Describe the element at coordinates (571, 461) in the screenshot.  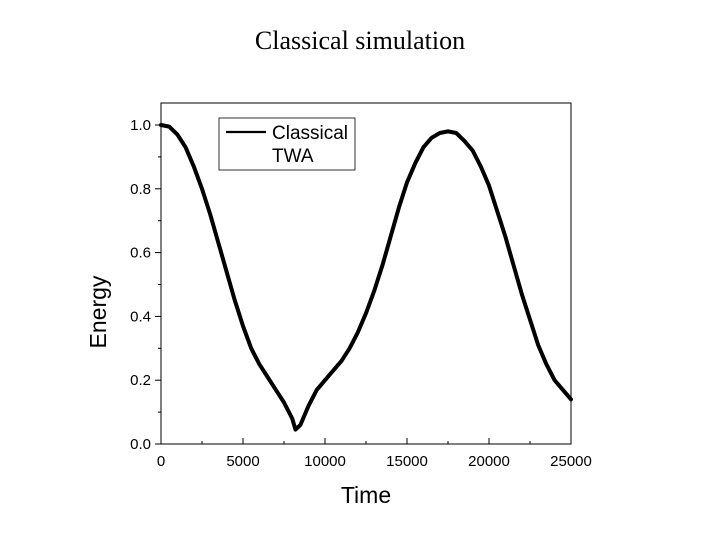
I see `x-tick-label: 25000` at that location.